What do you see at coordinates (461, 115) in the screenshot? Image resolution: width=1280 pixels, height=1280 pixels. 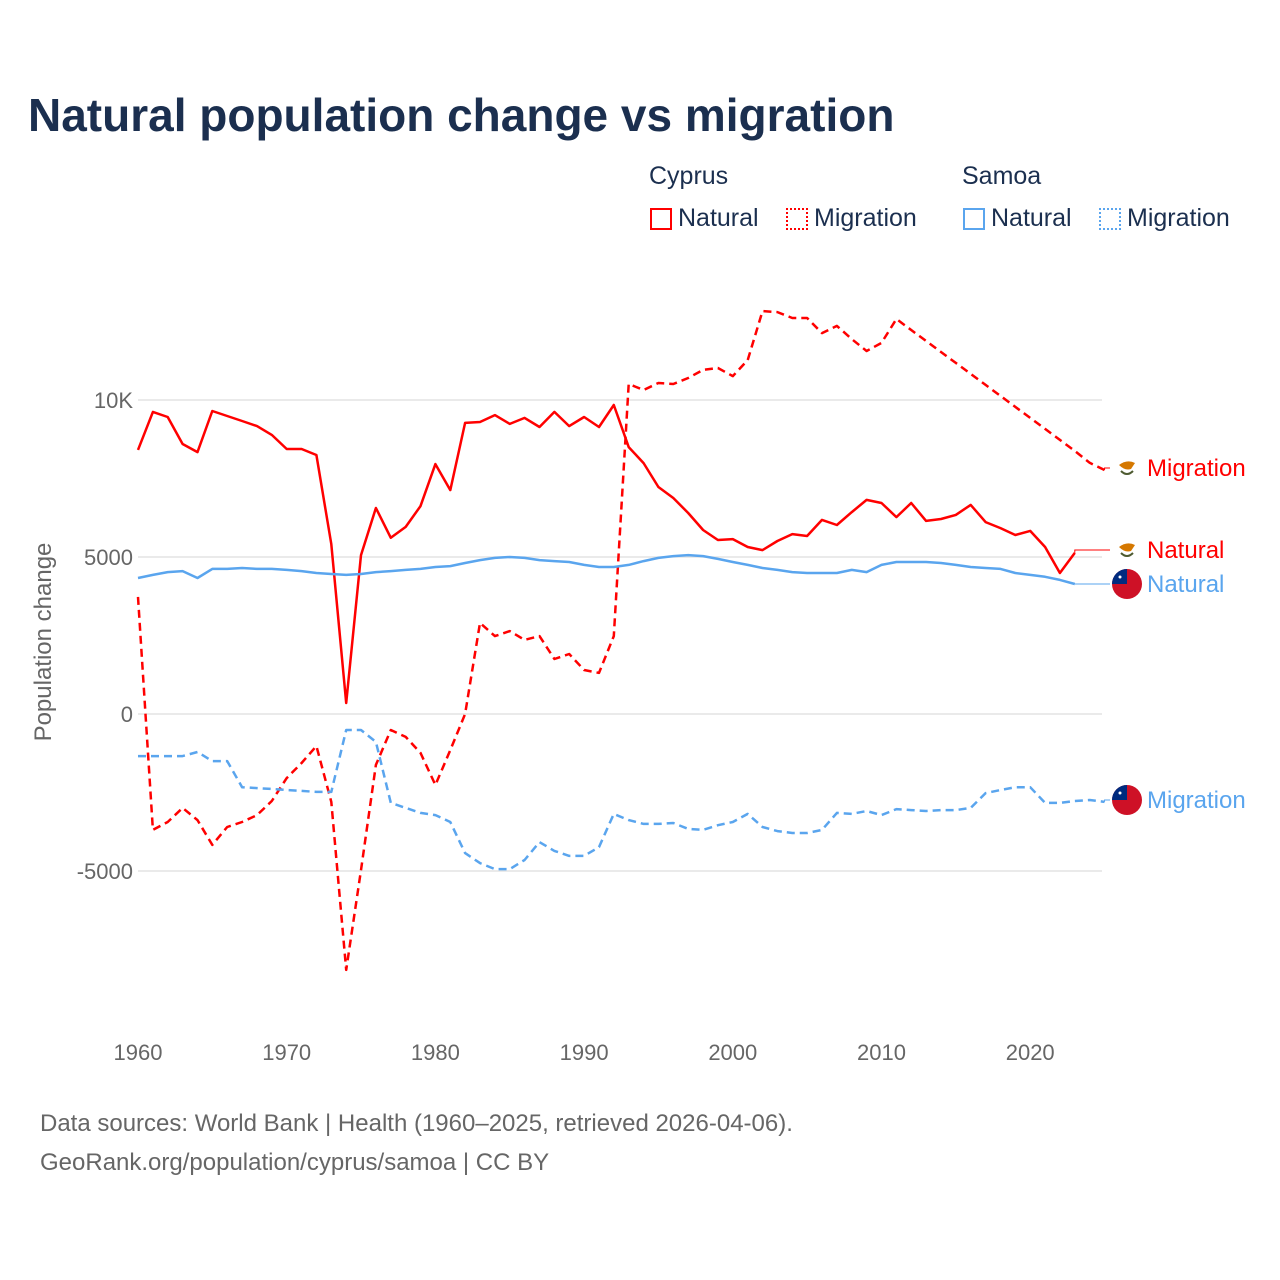 I see `chart-title: Natural population change vs migration` at bounding box center [461, 115].